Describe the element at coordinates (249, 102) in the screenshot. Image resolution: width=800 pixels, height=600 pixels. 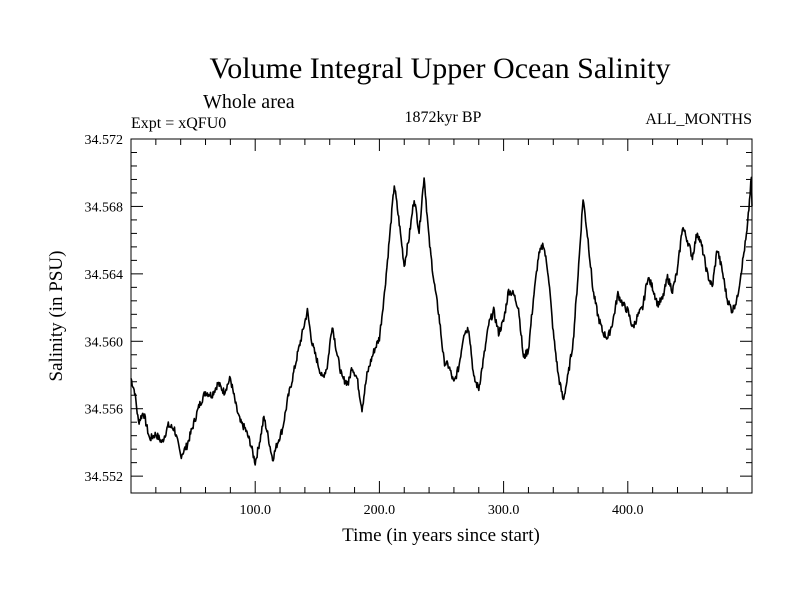
I see `chart-subtitle: Whole area` at that location.